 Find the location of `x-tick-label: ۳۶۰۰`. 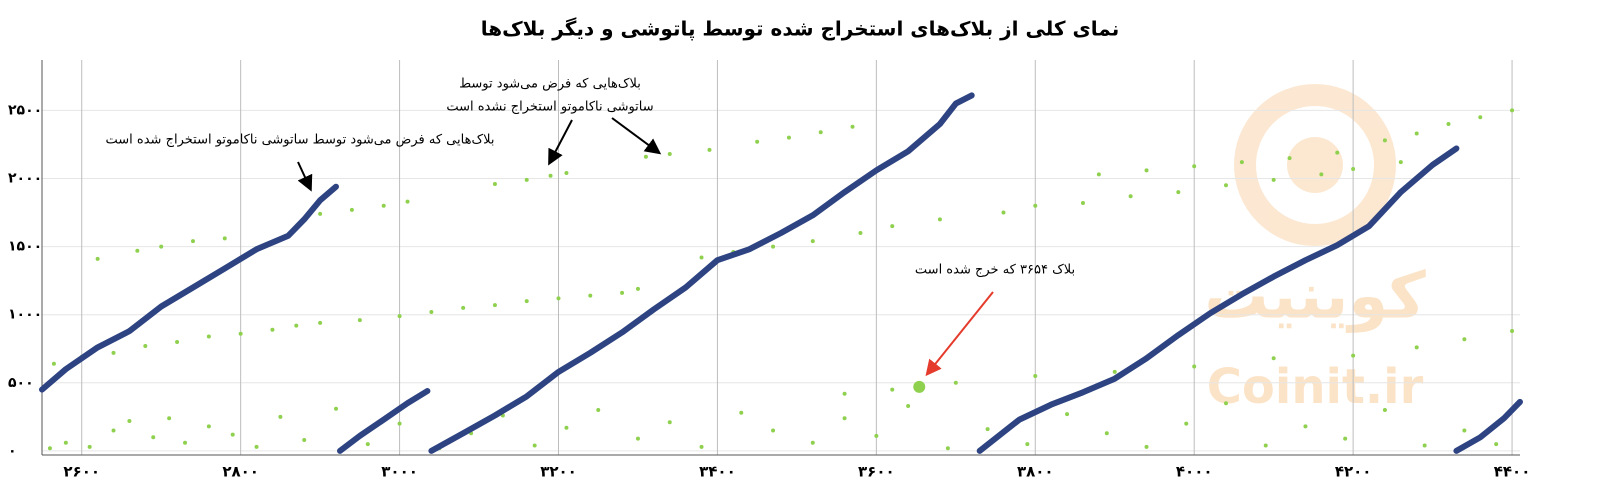

x-tick-label: ۳۶۰۰ is located at coordinates (876, 472).